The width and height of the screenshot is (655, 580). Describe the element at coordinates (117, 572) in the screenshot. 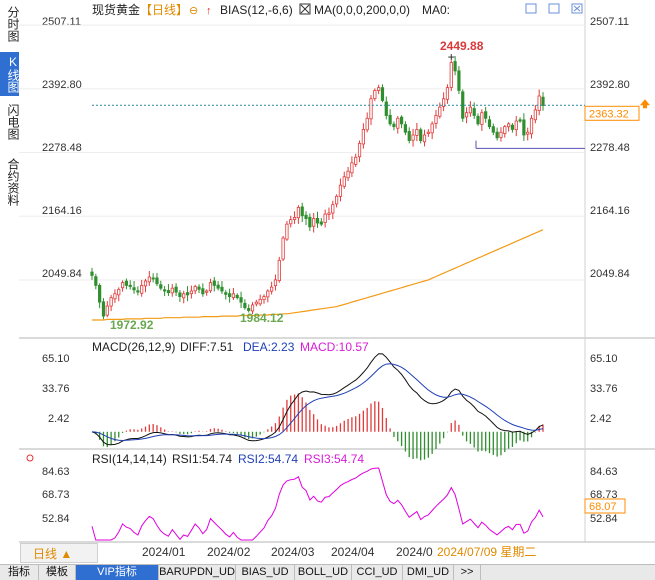

I see `tab-vip-indicator: VIP指标` at that location.